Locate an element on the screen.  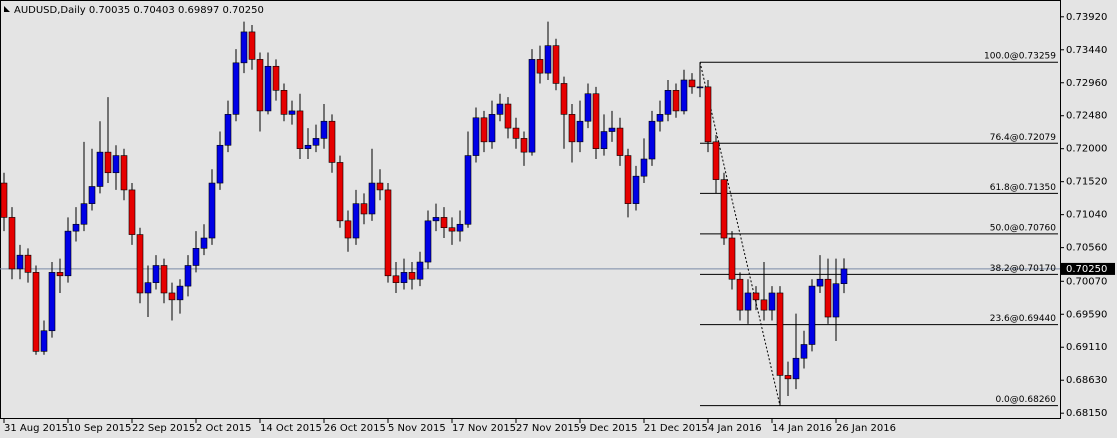
fib-label: 0.0@0.68260 is located at coordinates (1025, 400).